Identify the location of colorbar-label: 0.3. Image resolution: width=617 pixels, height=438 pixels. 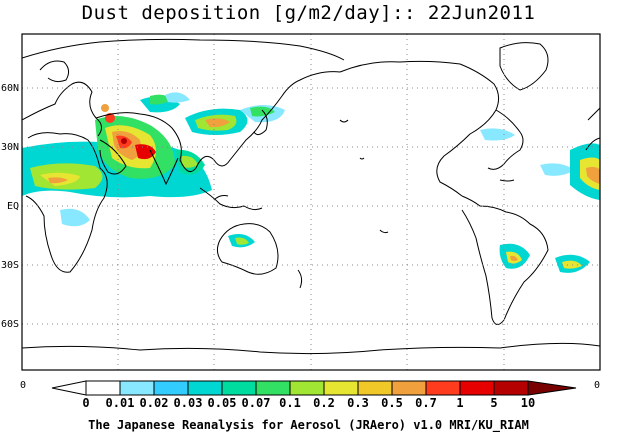
(358, 403).